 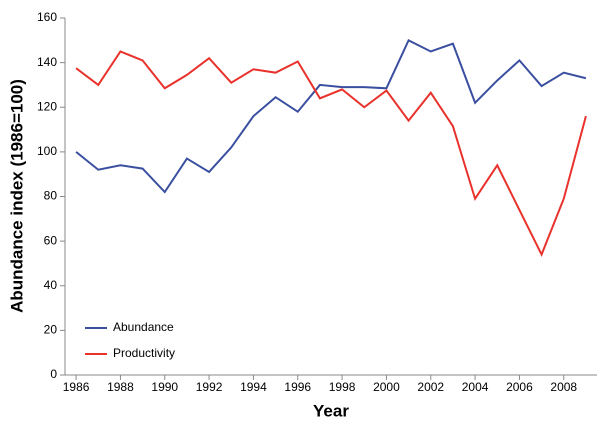 I want to click on y-tick-label: 160, so click(x=47, y=17).